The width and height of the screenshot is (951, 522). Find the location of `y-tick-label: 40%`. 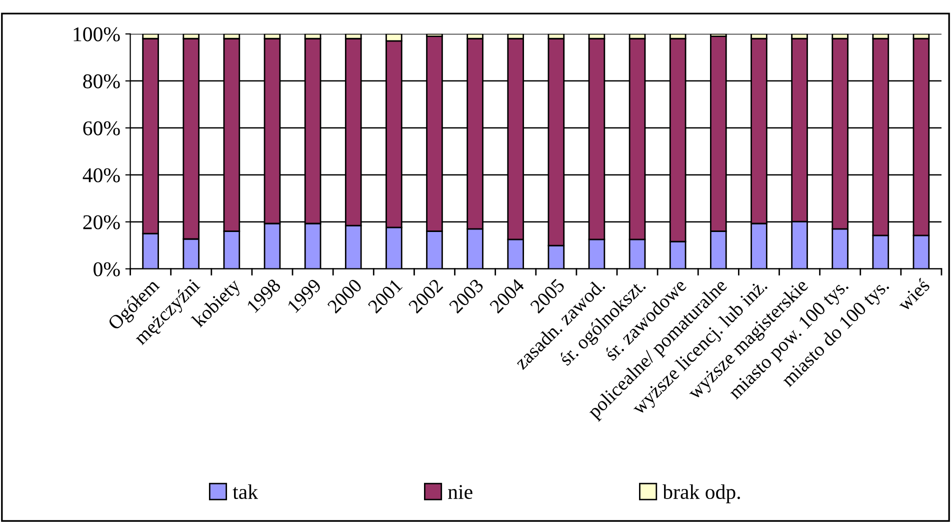

y-tick-label: 40% is located at coordinates (101, 175).